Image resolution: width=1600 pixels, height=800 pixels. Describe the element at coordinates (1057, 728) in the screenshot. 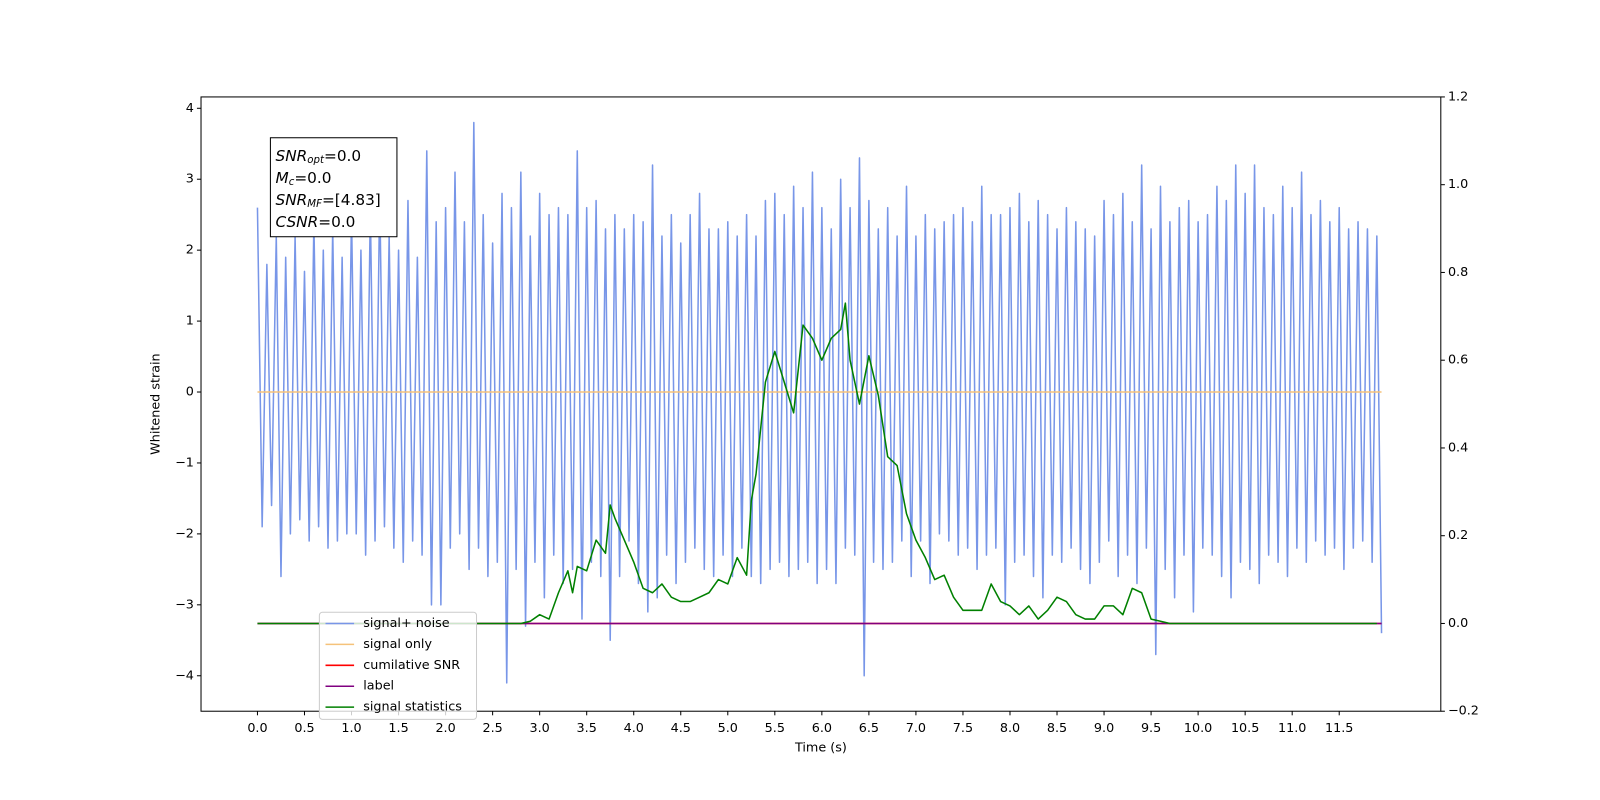

I see `x-tick-label: 8.5` at that location.